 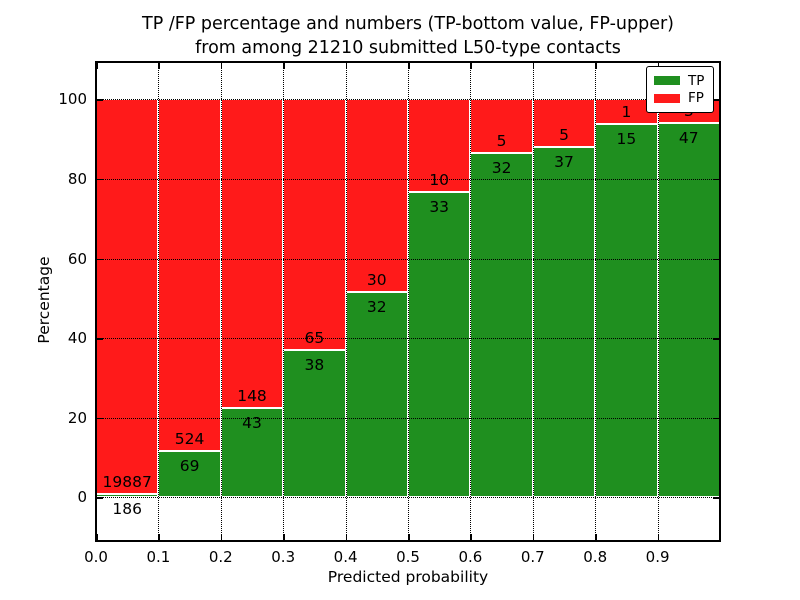 I want to click on x-tick-label: 0.6, so click(x=470, y=557).